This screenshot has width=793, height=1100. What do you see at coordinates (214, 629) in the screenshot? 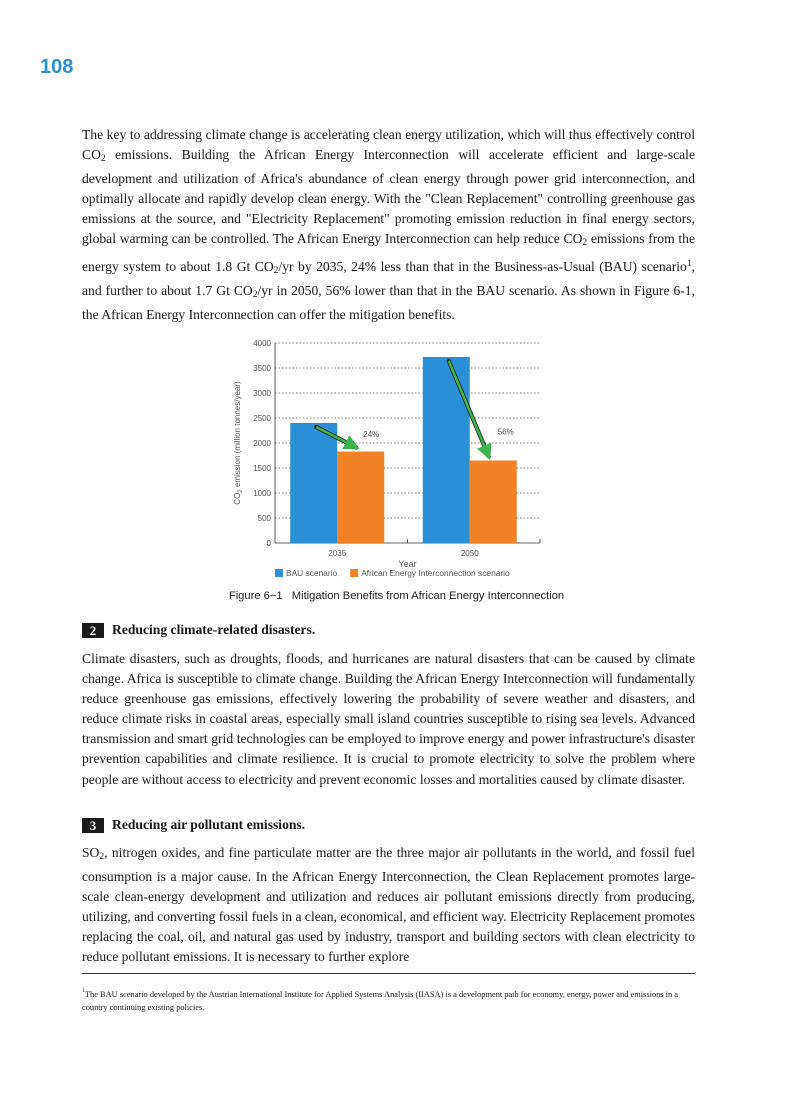
I see `section-title: Reducing climate-related disasters.` at bounding box center [214, 629].